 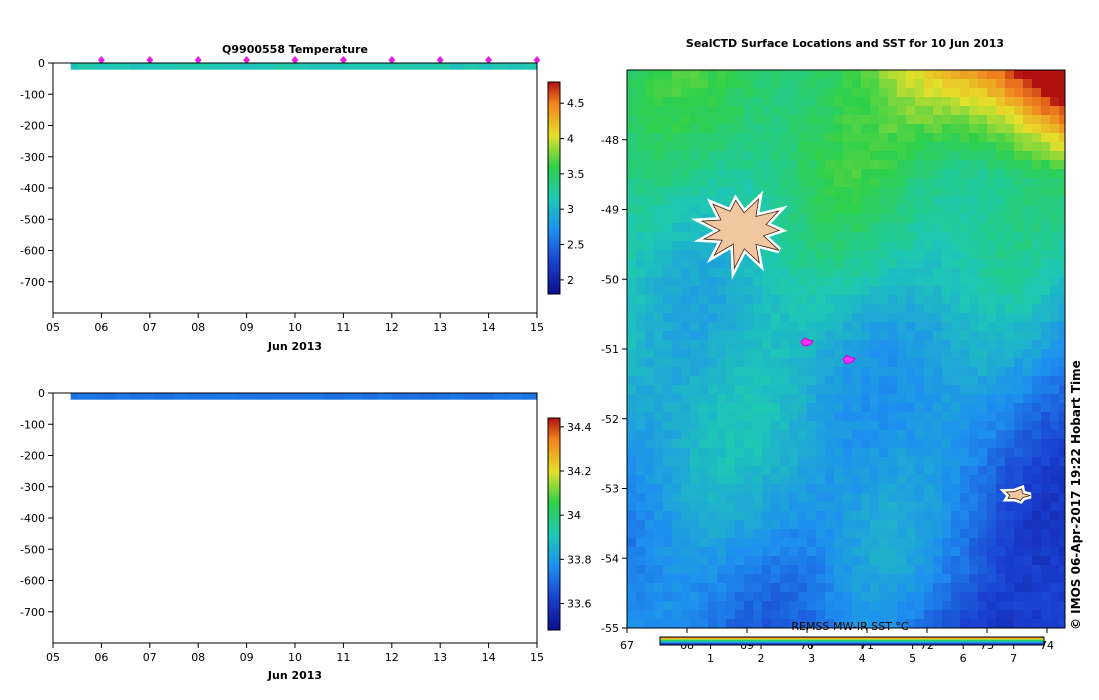 I want to click on date-tick-label: 05, so click(x=53, y=327).